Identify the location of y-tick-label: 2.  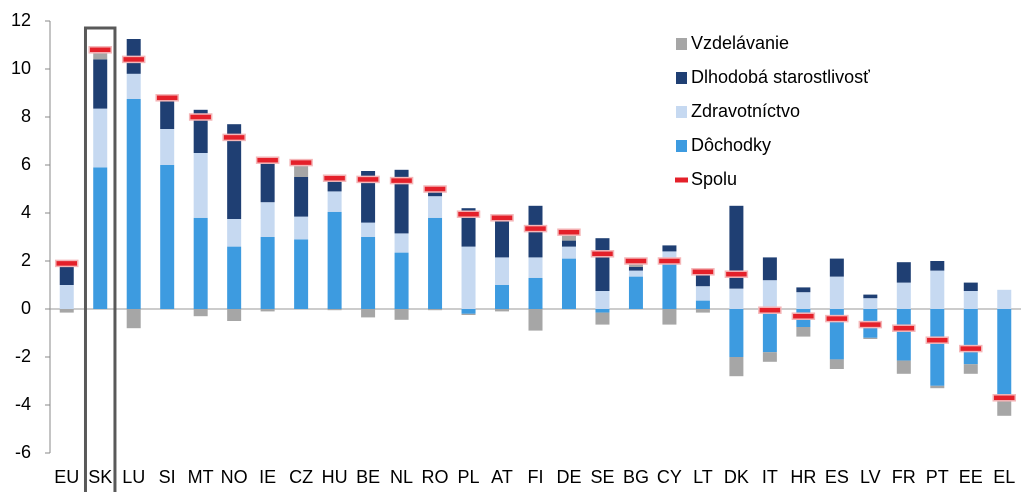
(26, 260).